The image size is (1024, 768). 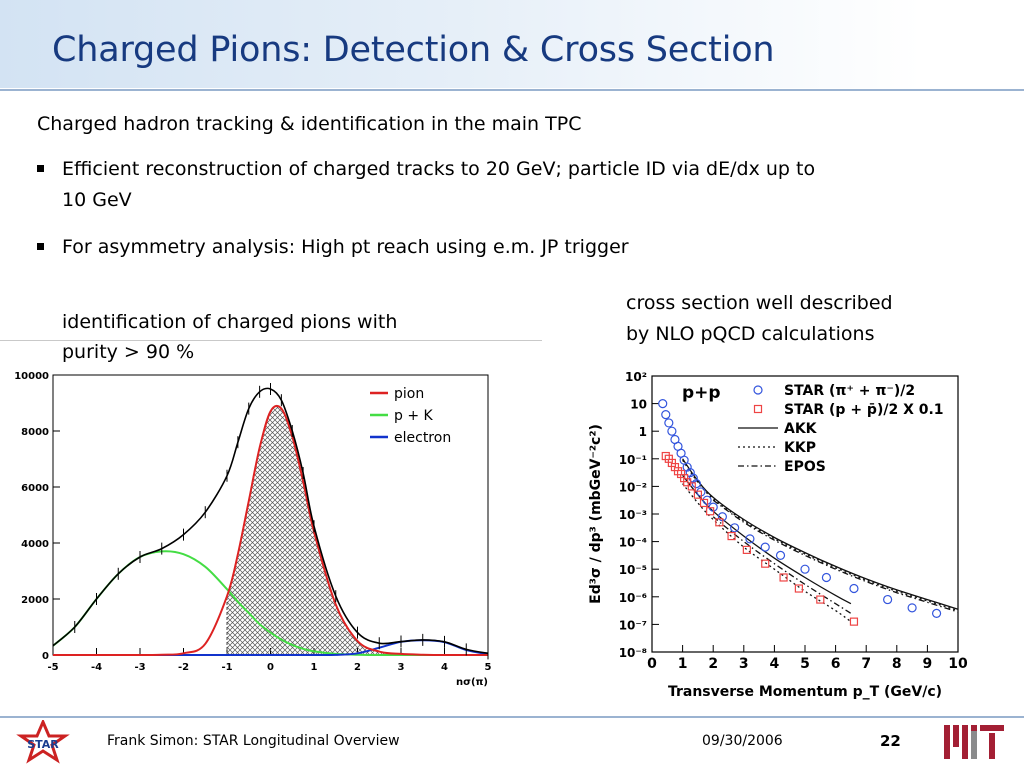 I want to click on legend-label: pion, so click(x=409, y=394).